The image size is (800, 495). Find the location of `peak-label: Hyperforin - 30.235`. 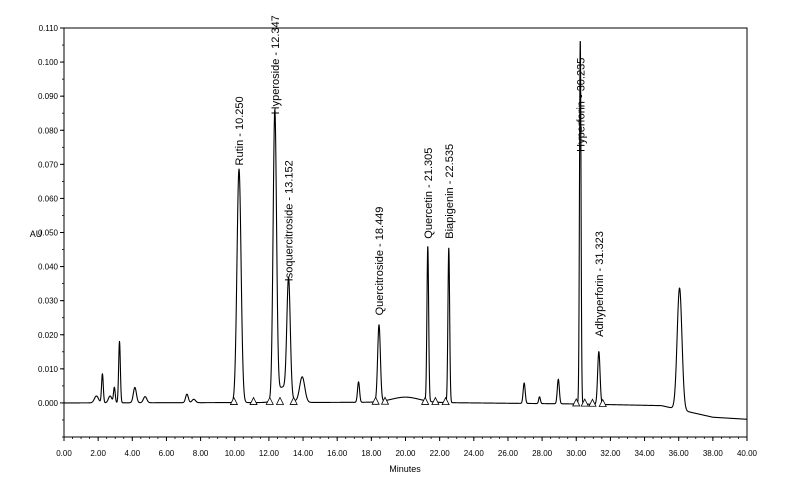

peak-label: Hyperforin - 30.235 is located at coordinates (581, 105).